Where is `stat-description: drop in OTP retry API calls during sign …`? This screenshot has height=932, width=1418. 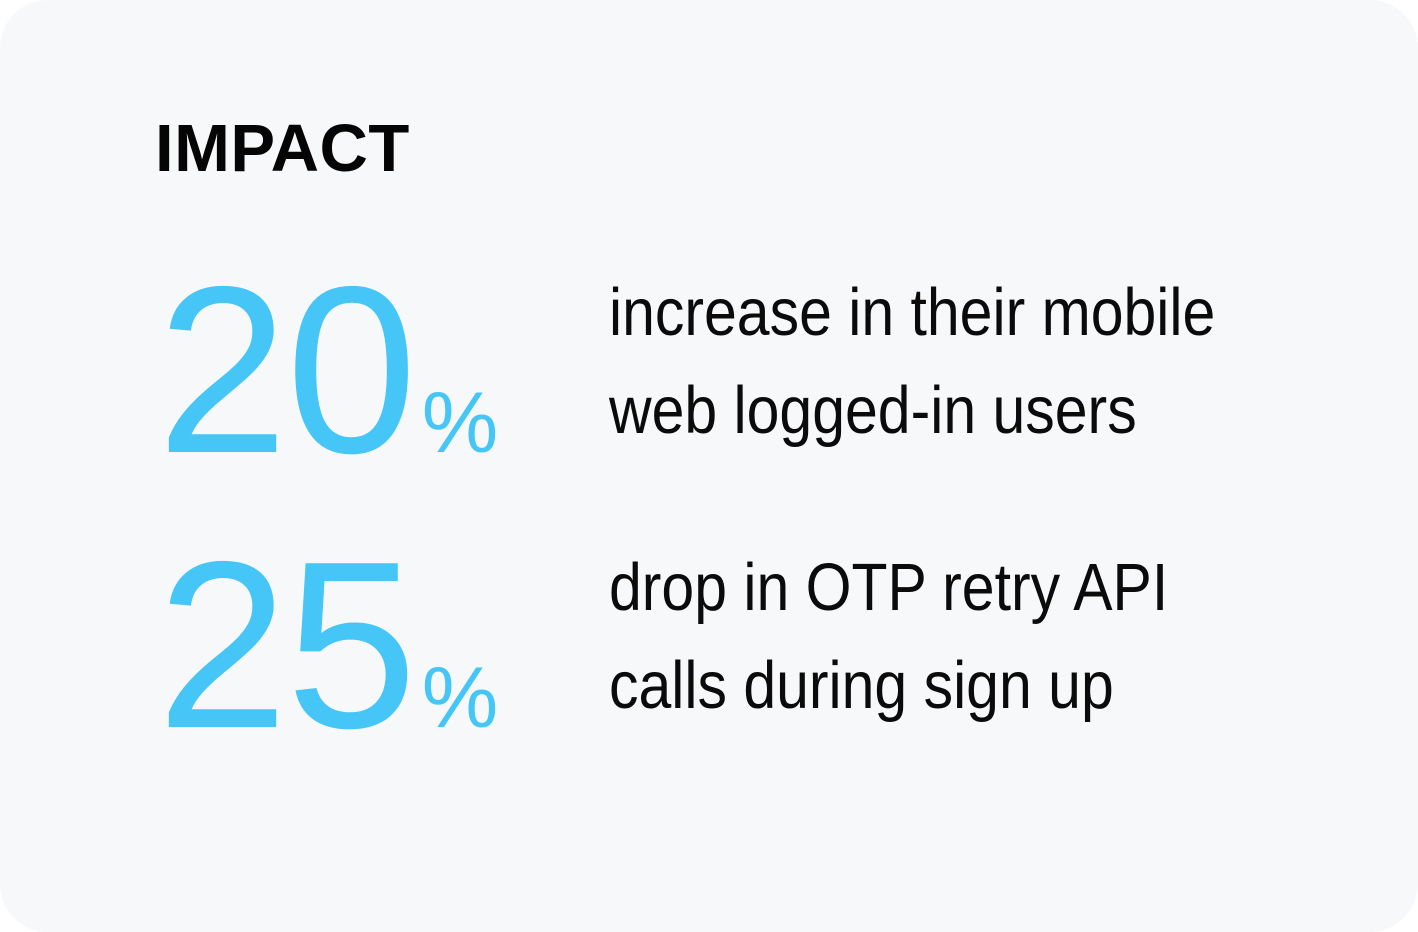
stat-description: drop in OTP retry API calls during sign … is located at coordinates (917, 637).